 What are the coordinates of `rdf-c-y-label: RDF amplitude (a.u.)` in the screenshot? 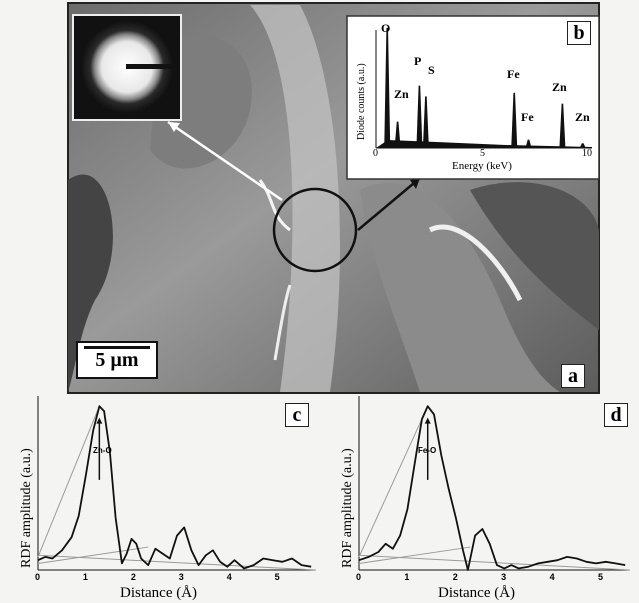 It's located at (26, 508).